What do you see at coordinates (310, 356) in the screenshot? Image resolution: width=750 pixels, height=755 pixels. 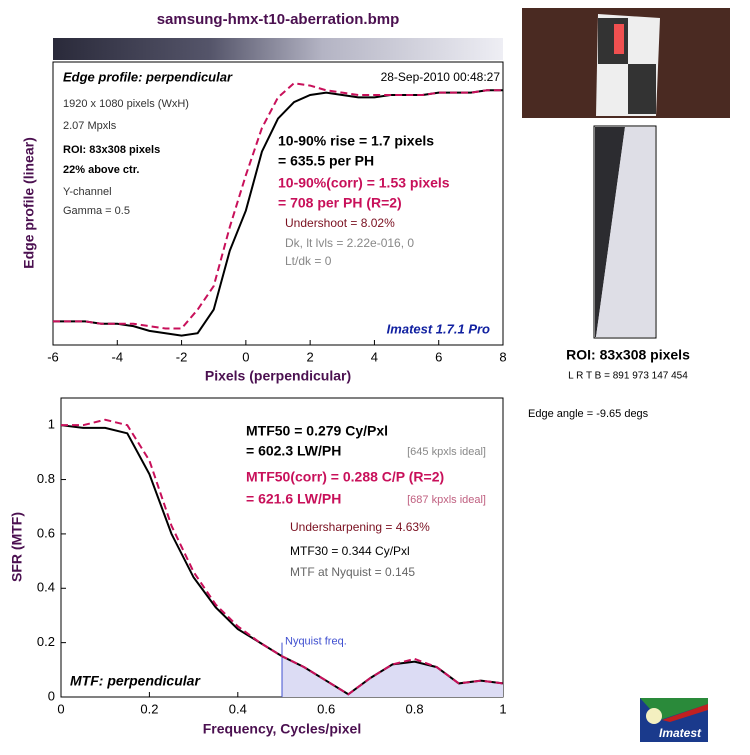 I see `x-tick-label: 2` at bounding box center [310, 356].